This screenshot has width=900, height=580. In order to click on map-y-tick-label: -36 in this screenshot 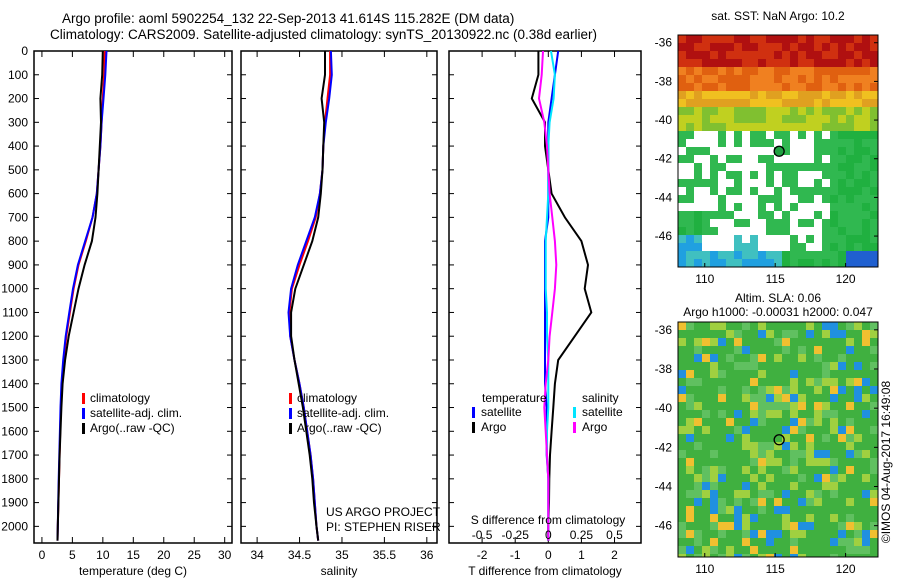, I will do `click(664, 330)`.